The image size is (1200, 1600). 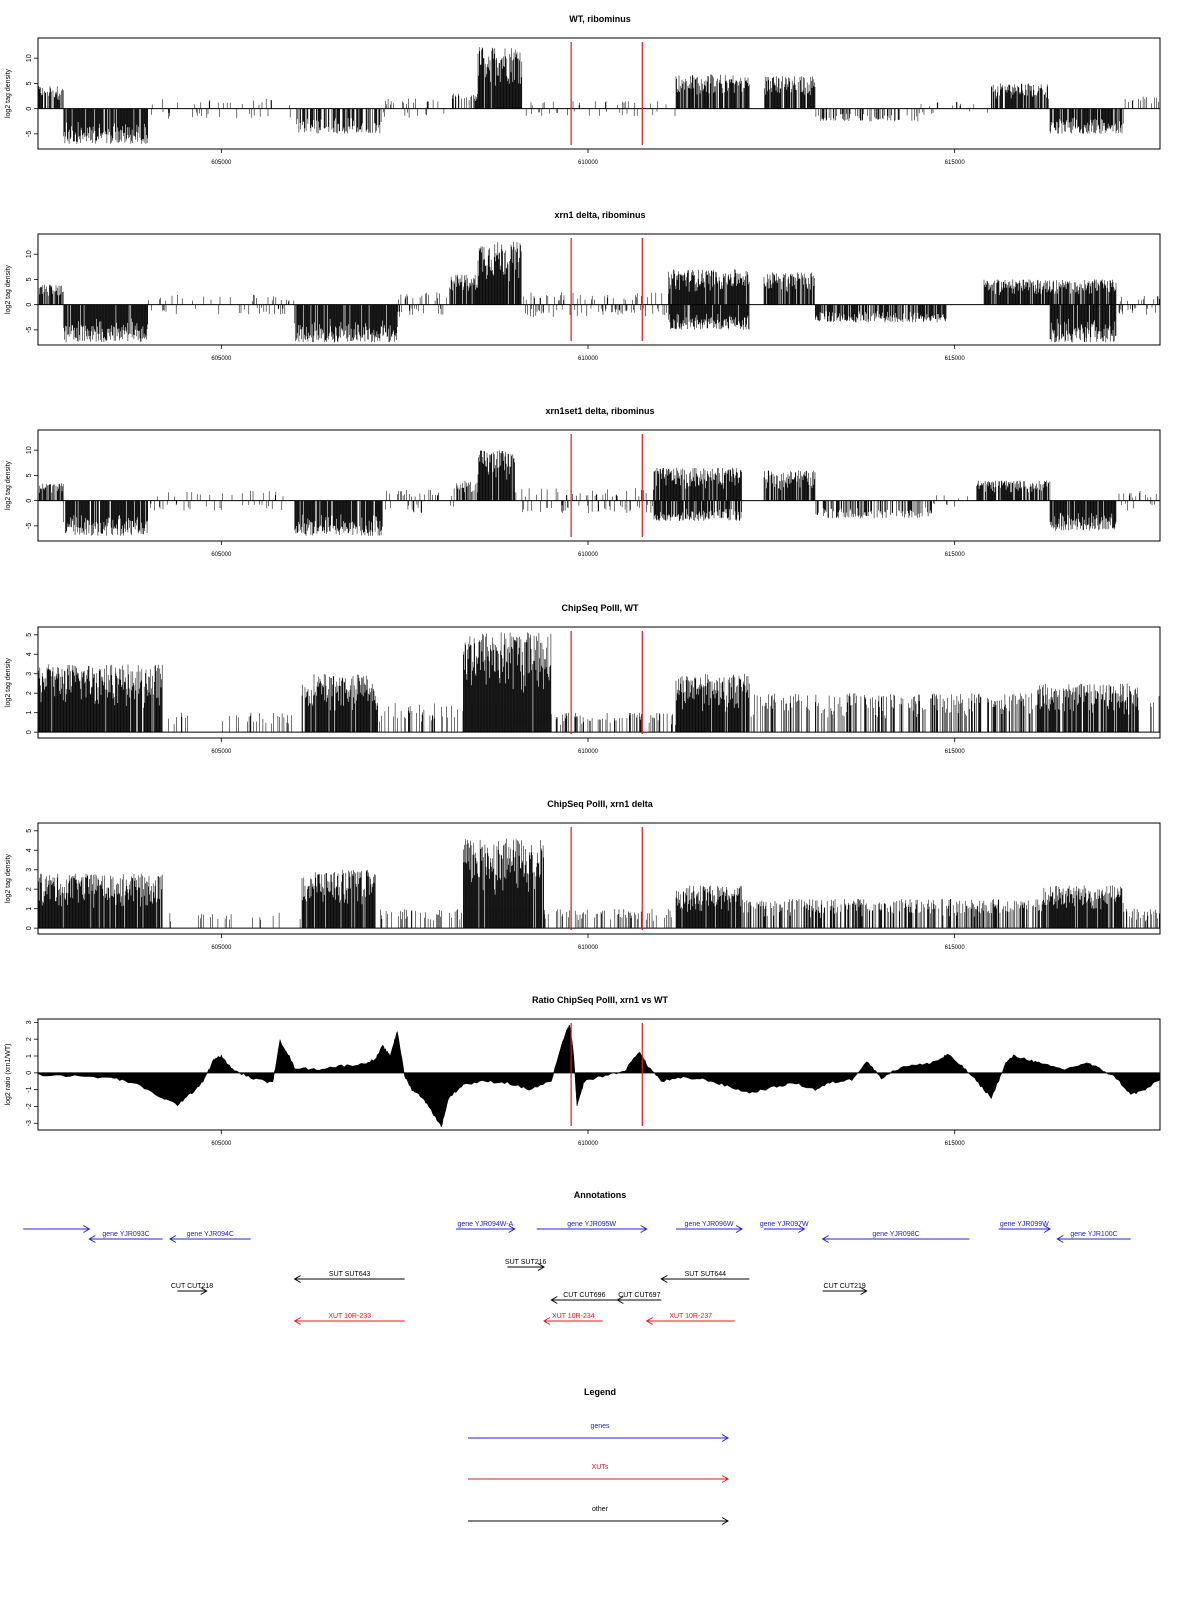 I want to click on y-tick-label: 10, so click(x=29, y=450).